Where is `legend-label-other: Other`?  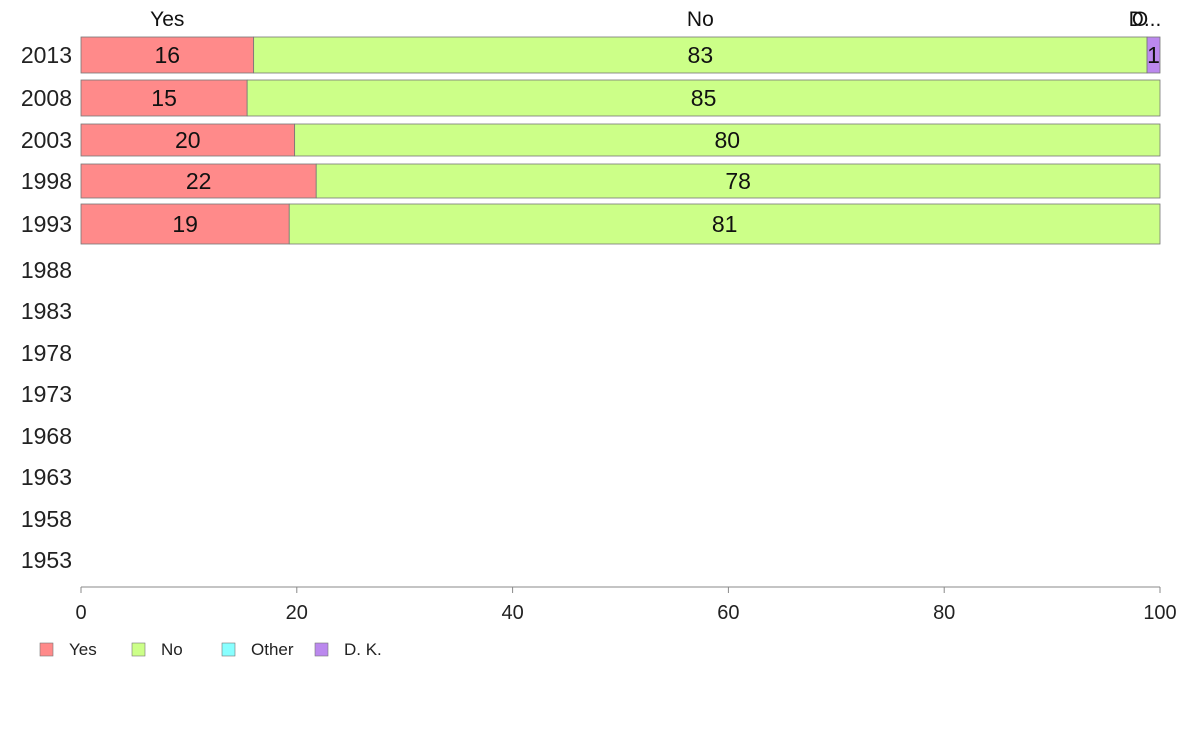
legend-label-other: Other is located at coordinates (272, 649).